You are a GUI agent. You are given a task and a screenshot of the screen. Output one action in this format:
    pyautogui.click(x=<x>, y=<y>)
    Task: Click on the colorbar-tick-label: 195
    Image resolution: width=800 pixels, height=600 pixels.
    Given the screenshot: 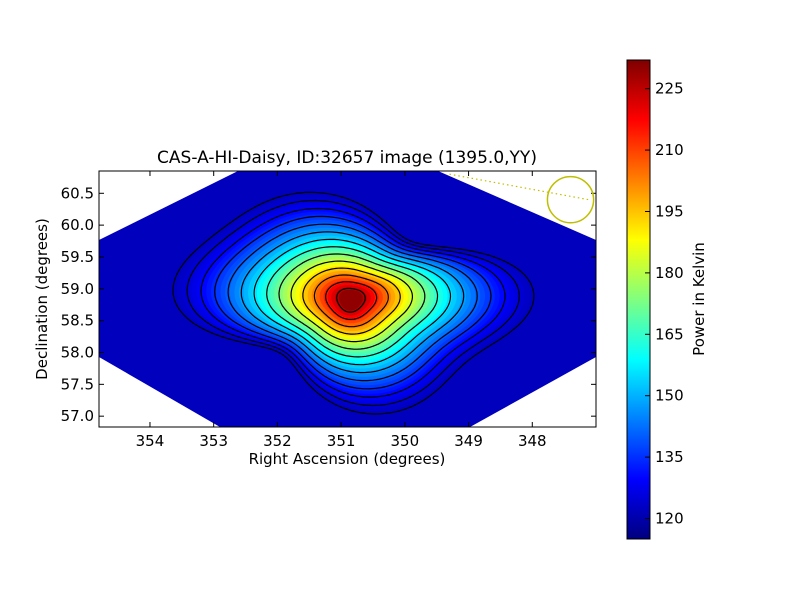 What is the action you would take?
    pyautogui.click(x=669, y=211)
    